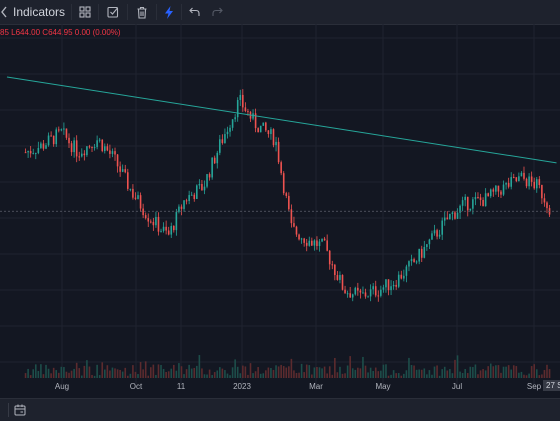 This screenshot has height=421, width=560. Describe the element at coordinates (142, 12) in the screenshot. I see `delete-button` at that location.